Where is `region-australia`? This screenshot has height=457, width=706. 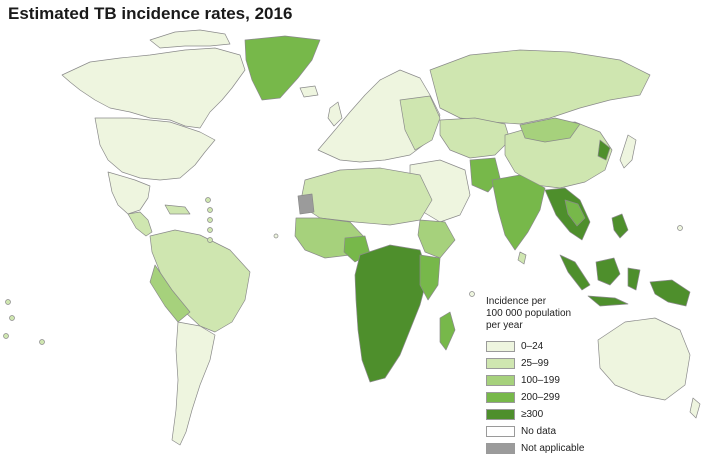 region-australia is located at coordinates (644, 359).